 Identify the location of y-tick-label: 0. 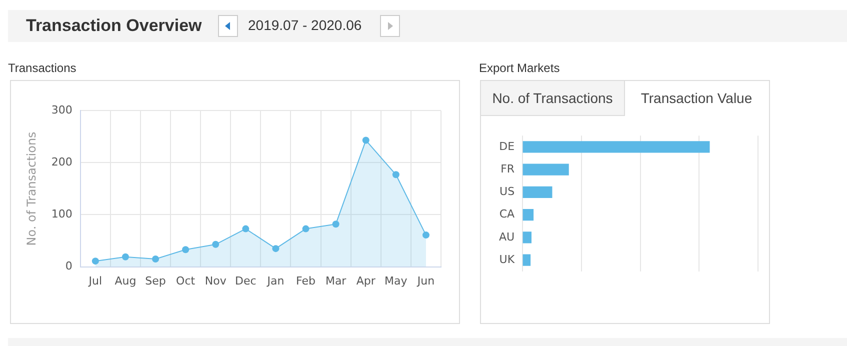
(68, 266).